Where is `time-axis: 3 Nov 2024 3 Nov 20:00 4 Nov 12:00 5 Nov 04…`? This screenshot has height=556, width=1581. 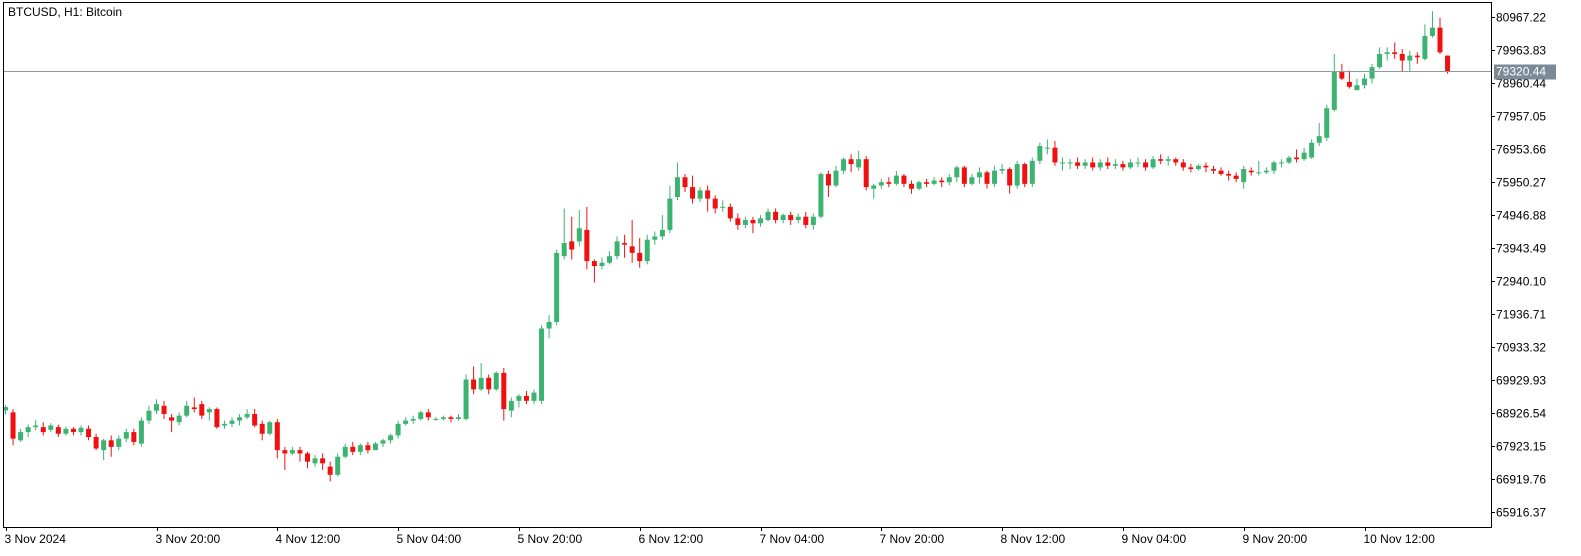
time-axis: 3 Nov 2024 3 Nov 20:00 4 Nov 12:00 5 Nov 04… is located at coordinates (720, 536).